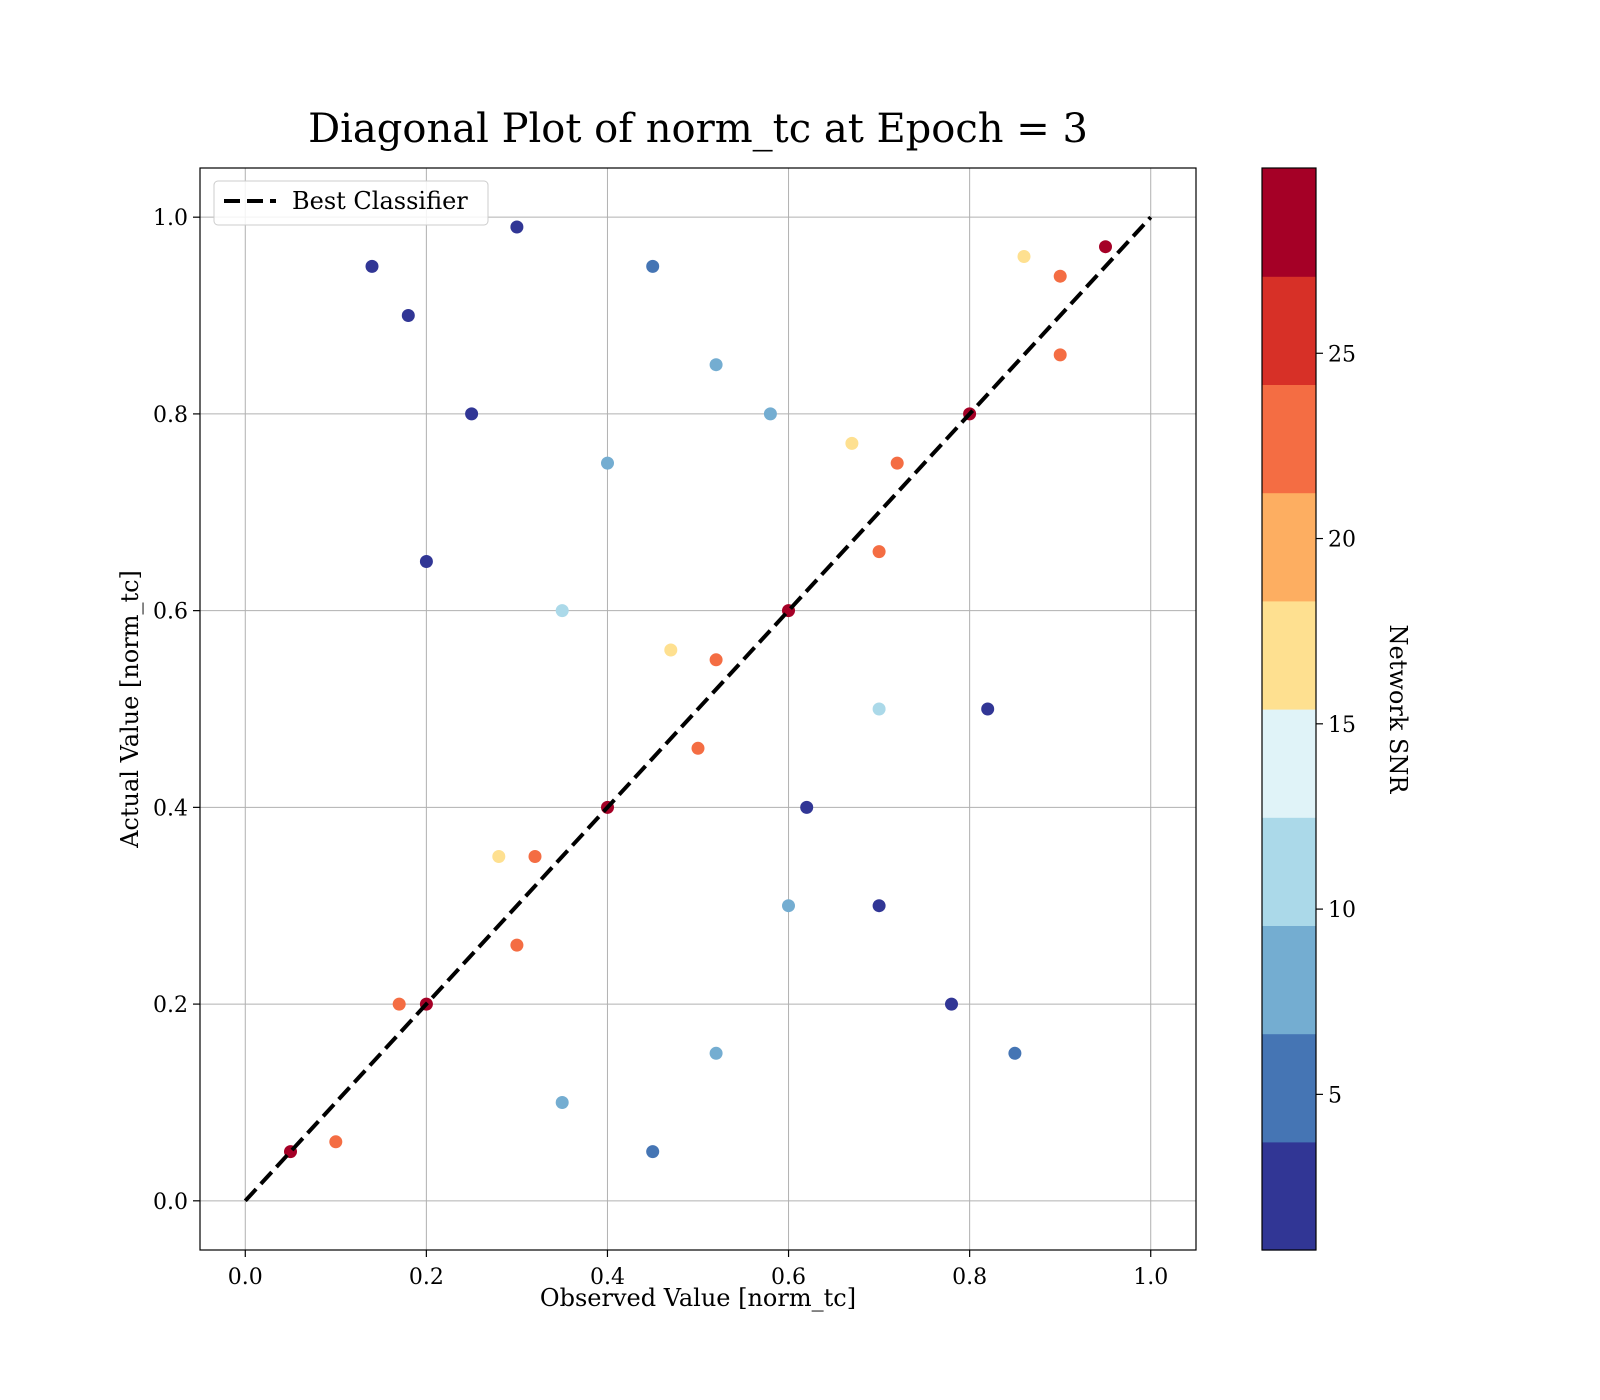  What do you see at coordinates (380, 201) in the screenshot?
I see `legend-label: Best Classifier` at bounding box center [380, 201].